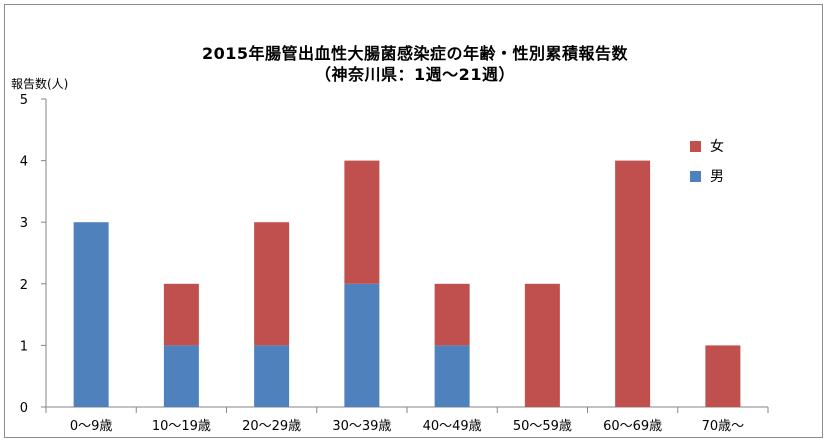  I want to click on legend-swatch-female, so click(695, 146).